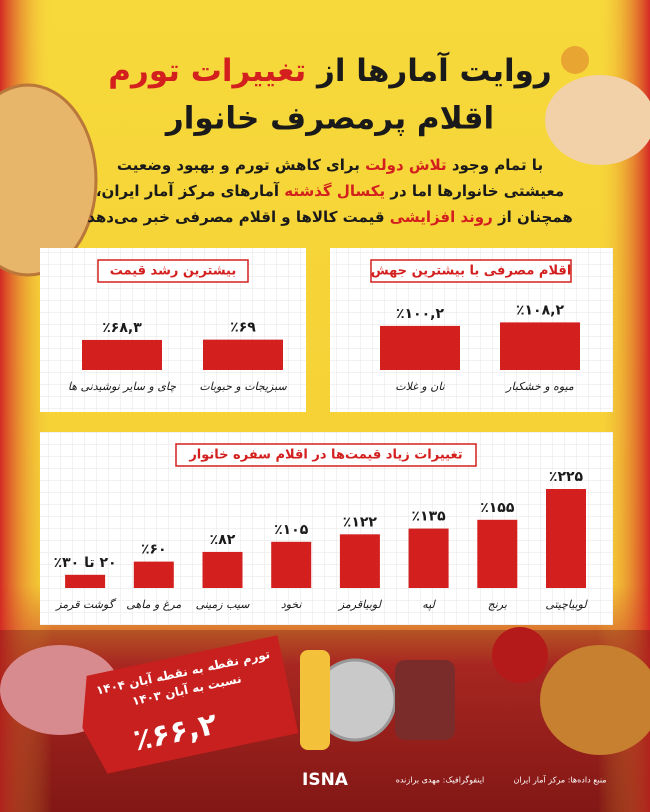 Image resolution: width=650 pixels, height=812 pixels. What do you see at coordinates (85, 563) in the screenshot?
I see `value-label: ۲۰ تا ۳۰٪` at bounding box center [85, 563].